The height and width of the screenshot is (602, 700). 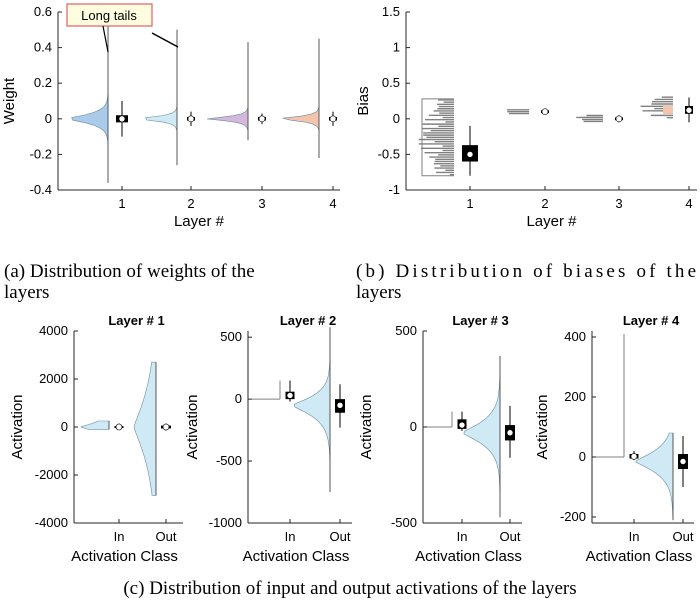 What do you see at coordinates (229, 460) in the screenshot?
I see `act2-ytick-label: -500` at bounding box center [229, 460].